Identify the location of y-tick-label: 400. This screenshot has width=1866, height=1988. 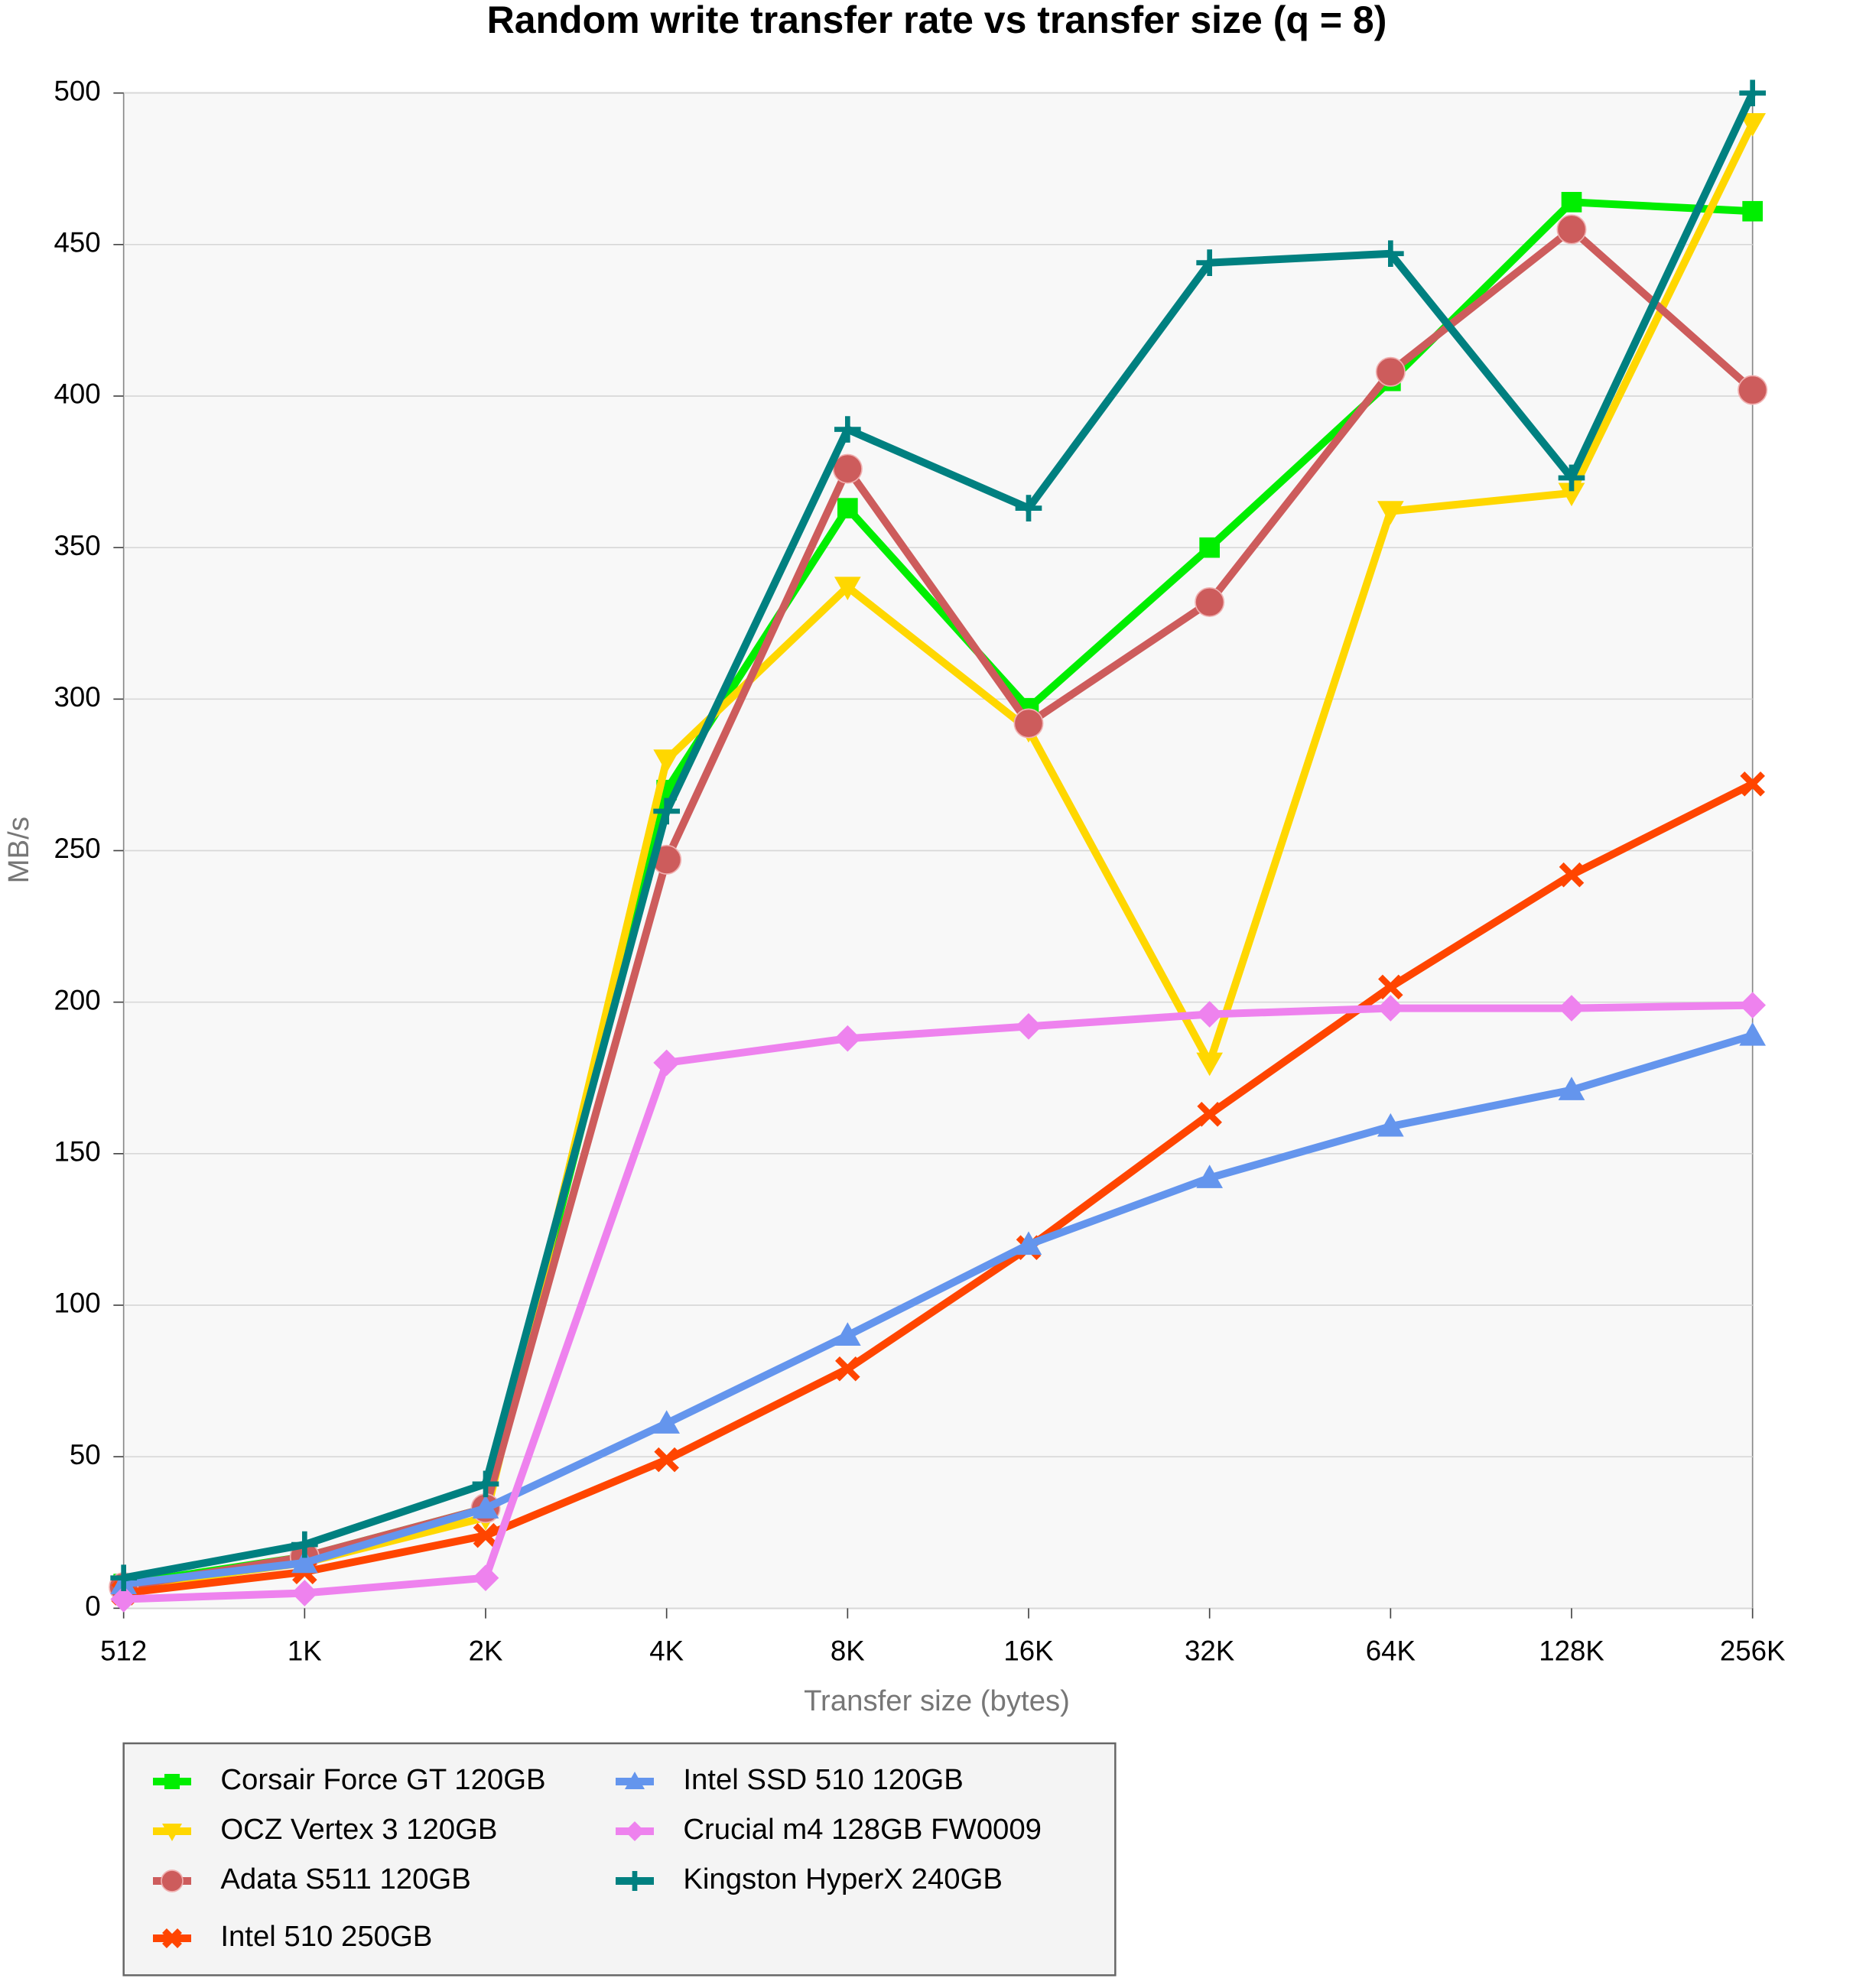
(77, 394).